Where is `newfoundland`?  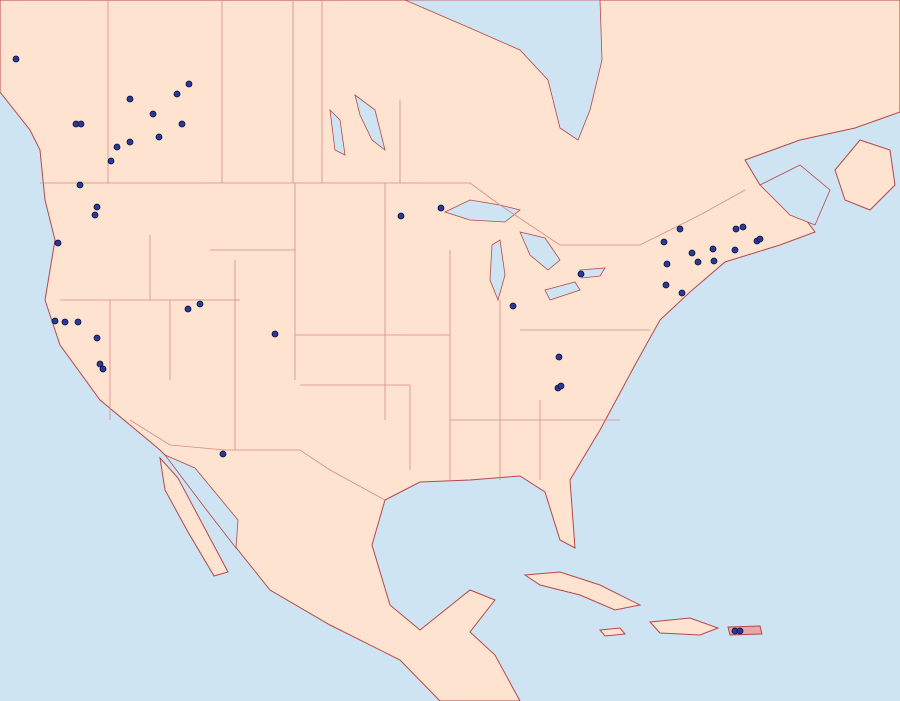
newfoundland is located at coordinates (865, 175).